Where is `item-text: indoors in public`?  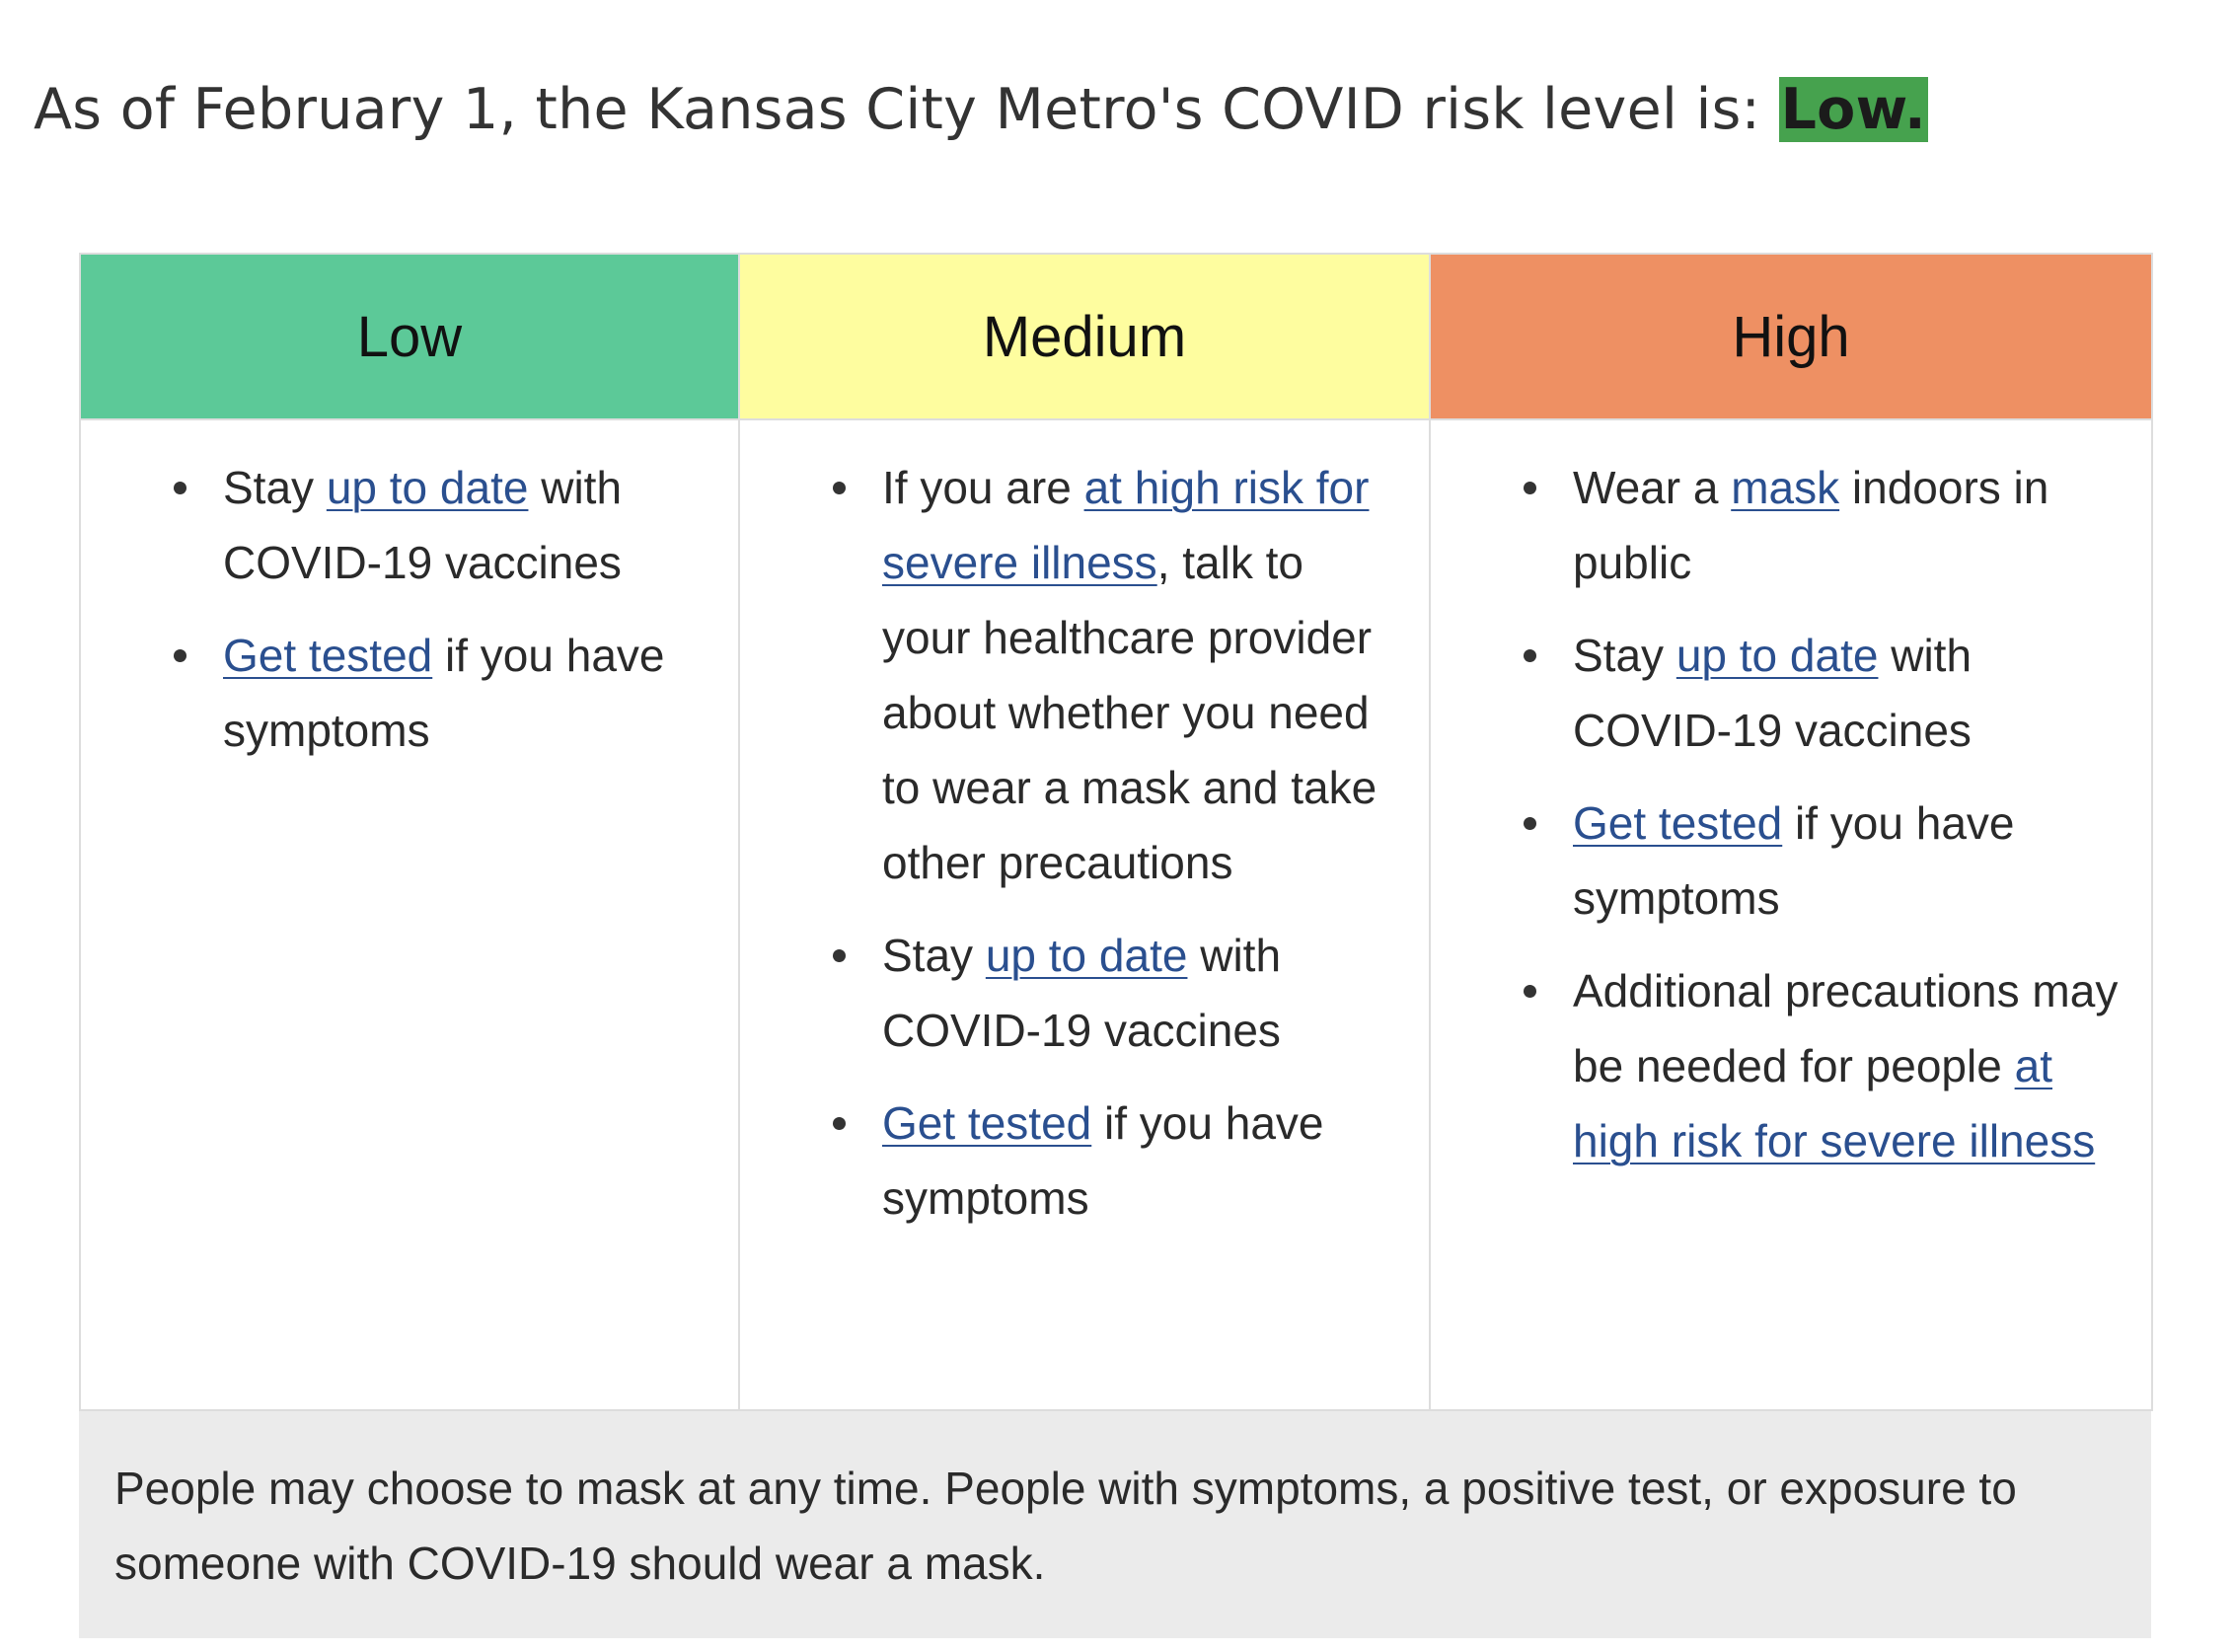
item-text: indoors in public is located at coordinates (1811, 525).